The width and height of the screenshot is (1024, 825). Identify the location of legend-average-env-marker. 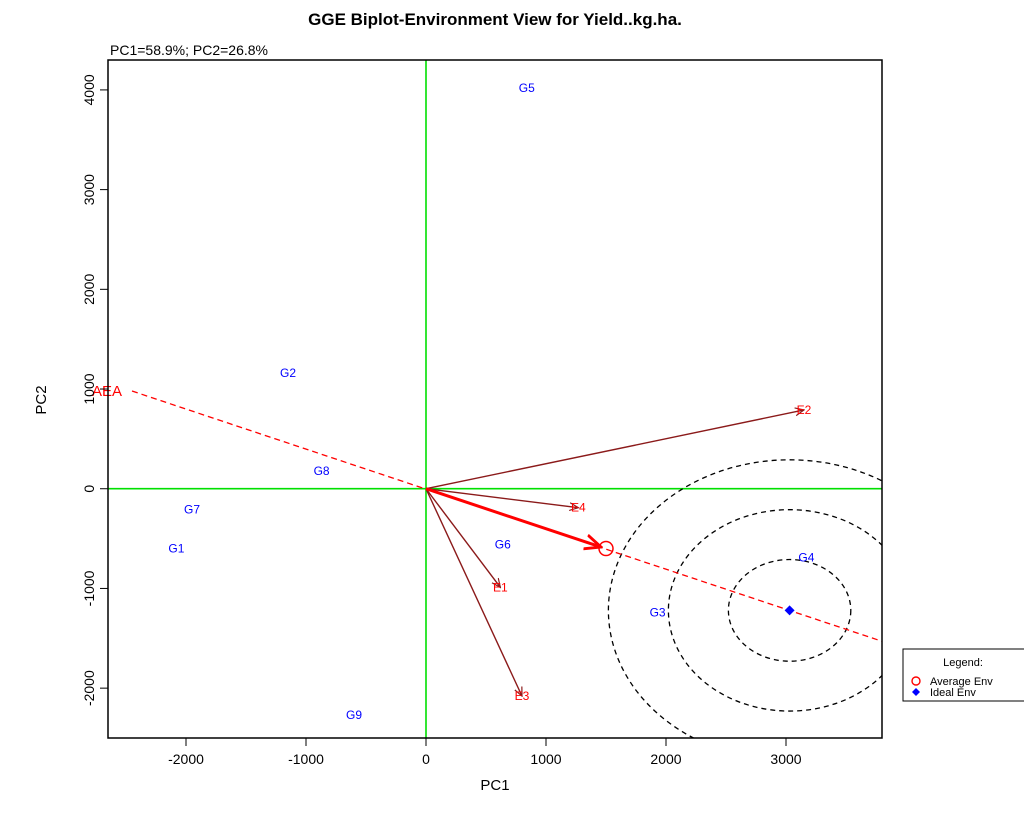
(916, 681).